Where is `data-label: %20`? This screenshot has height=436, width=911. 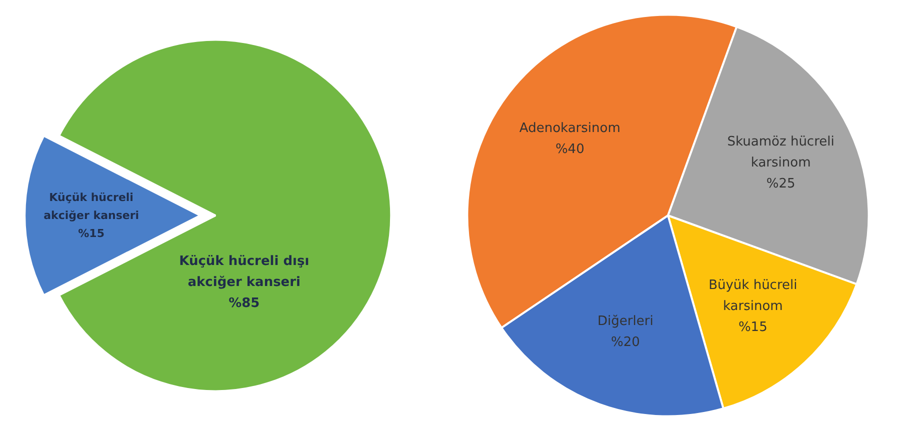 data-label: %20 is located at coordinates (625, 342).